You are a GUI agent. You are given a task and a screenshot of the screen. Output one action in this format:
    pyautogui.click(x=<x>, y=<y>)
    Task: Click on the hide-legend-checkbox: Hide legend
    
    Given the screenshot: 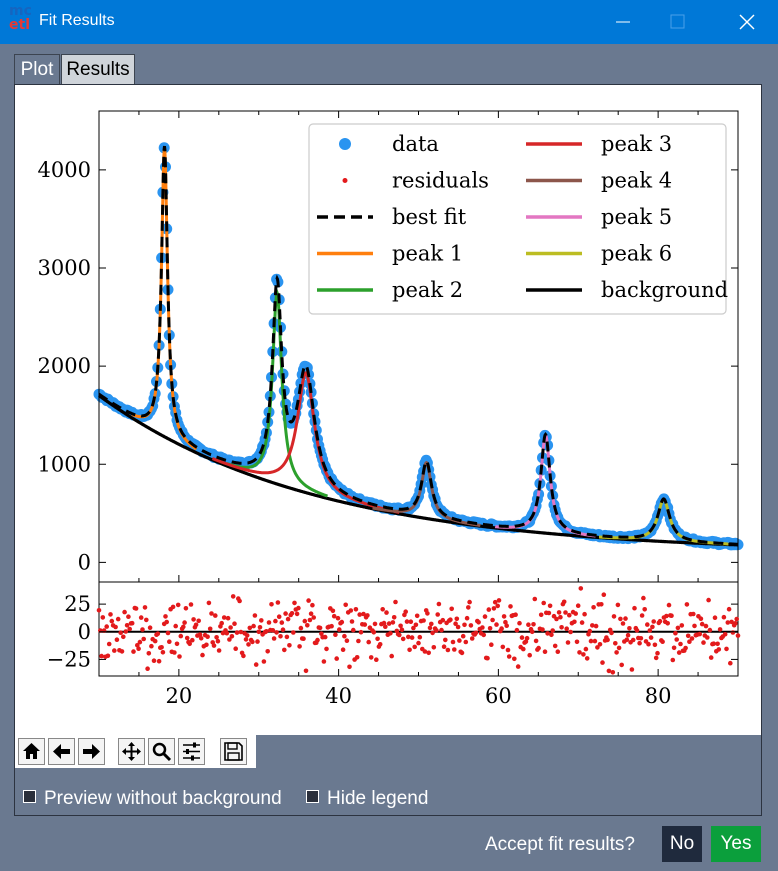 What is the action you would take?
    pyautogui.click(x=367, y=798)
    